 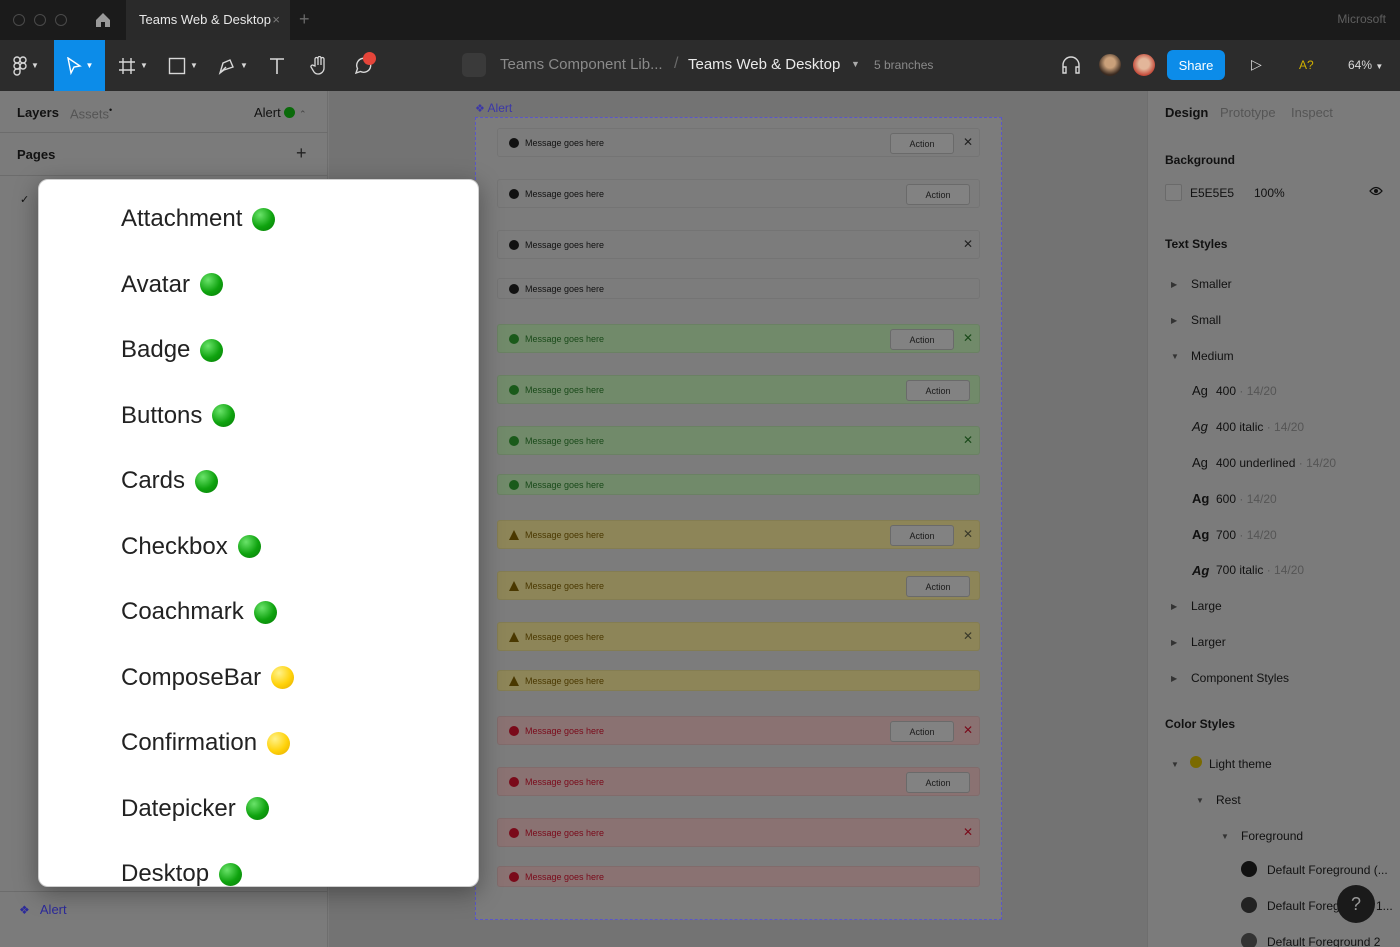 I want to click on component-list-item: Badge, so click(x=172, y=350).